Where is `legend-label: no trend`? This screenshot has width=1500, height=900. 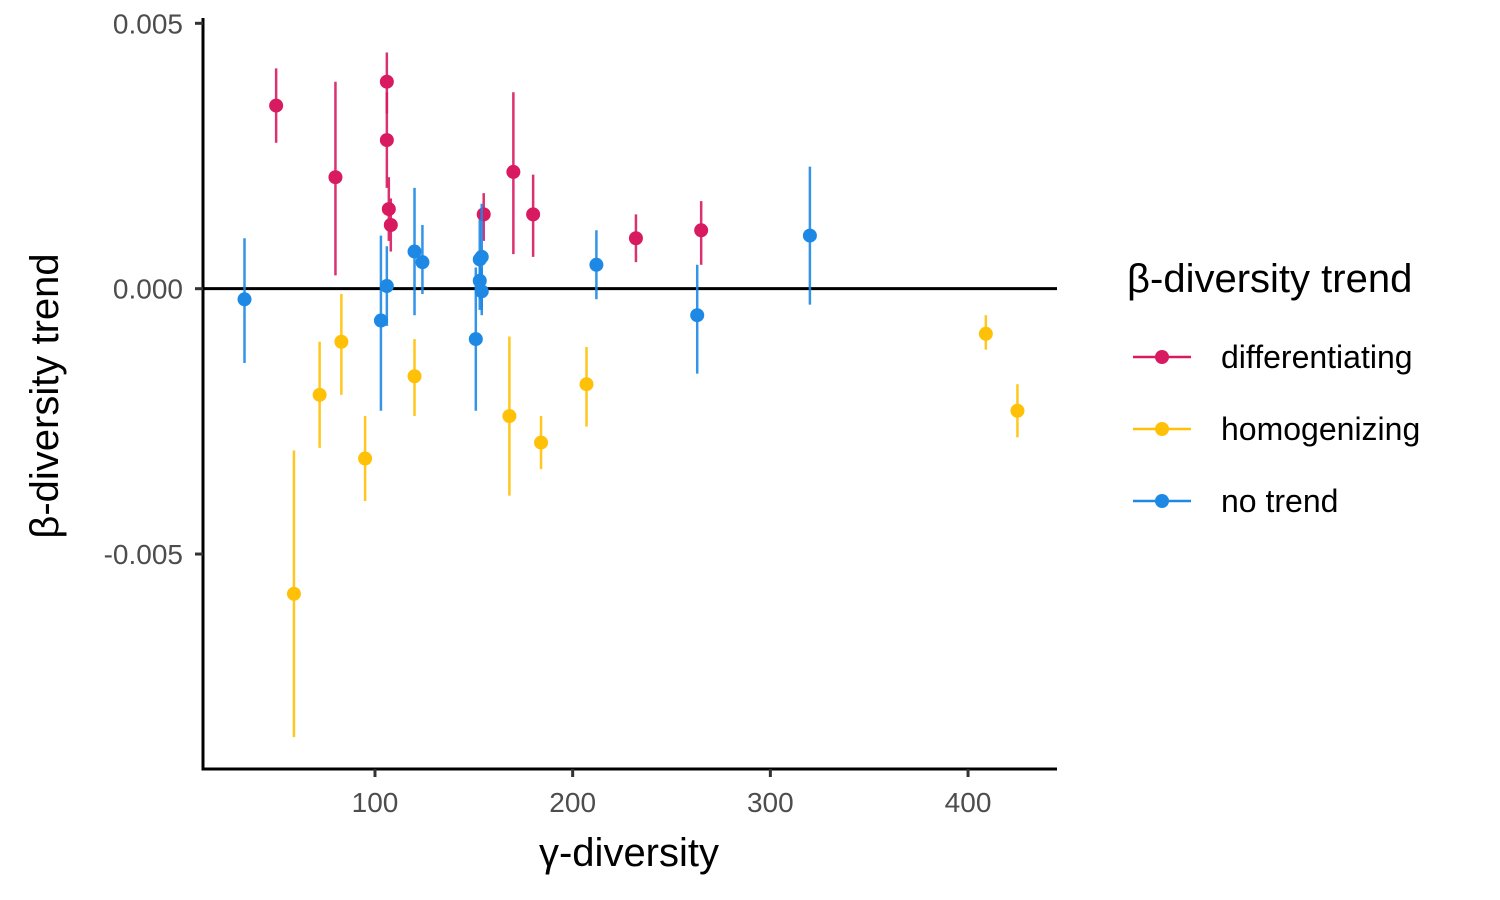 legend-label: no trend is located at coordinates (1279, 501).